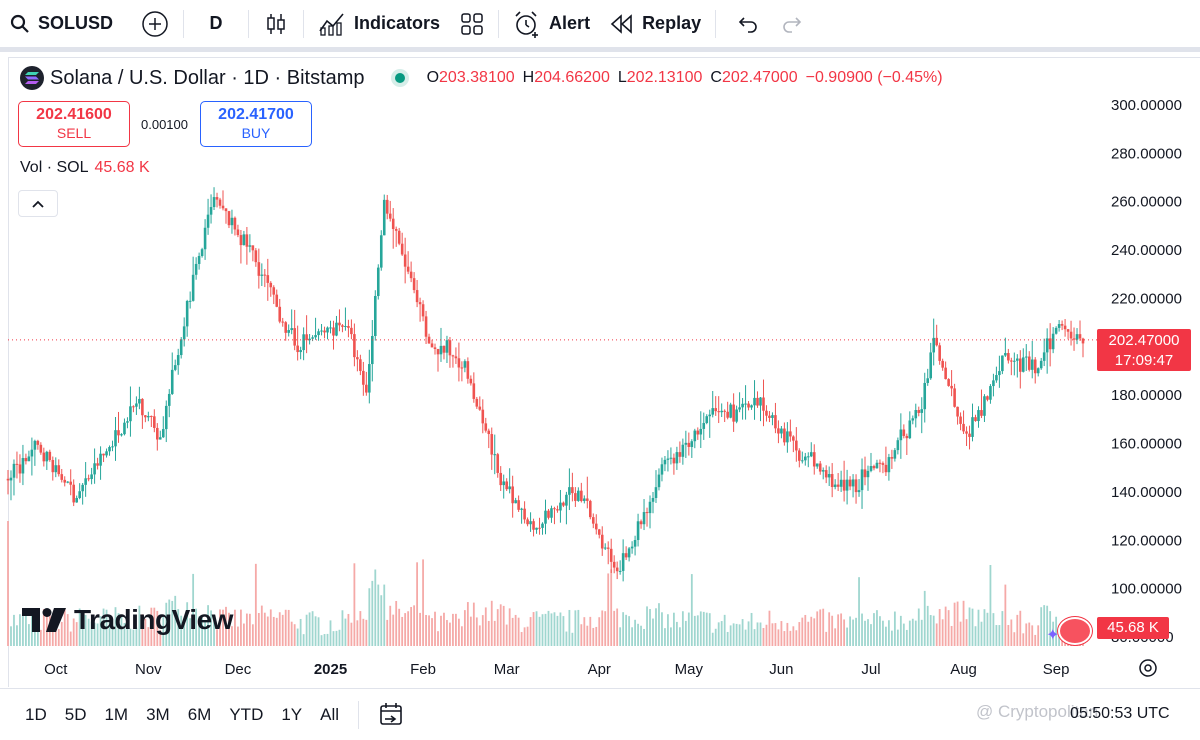 The image size is (1200, 740). I want to click on range-1m: 1M, so click(116, 714).